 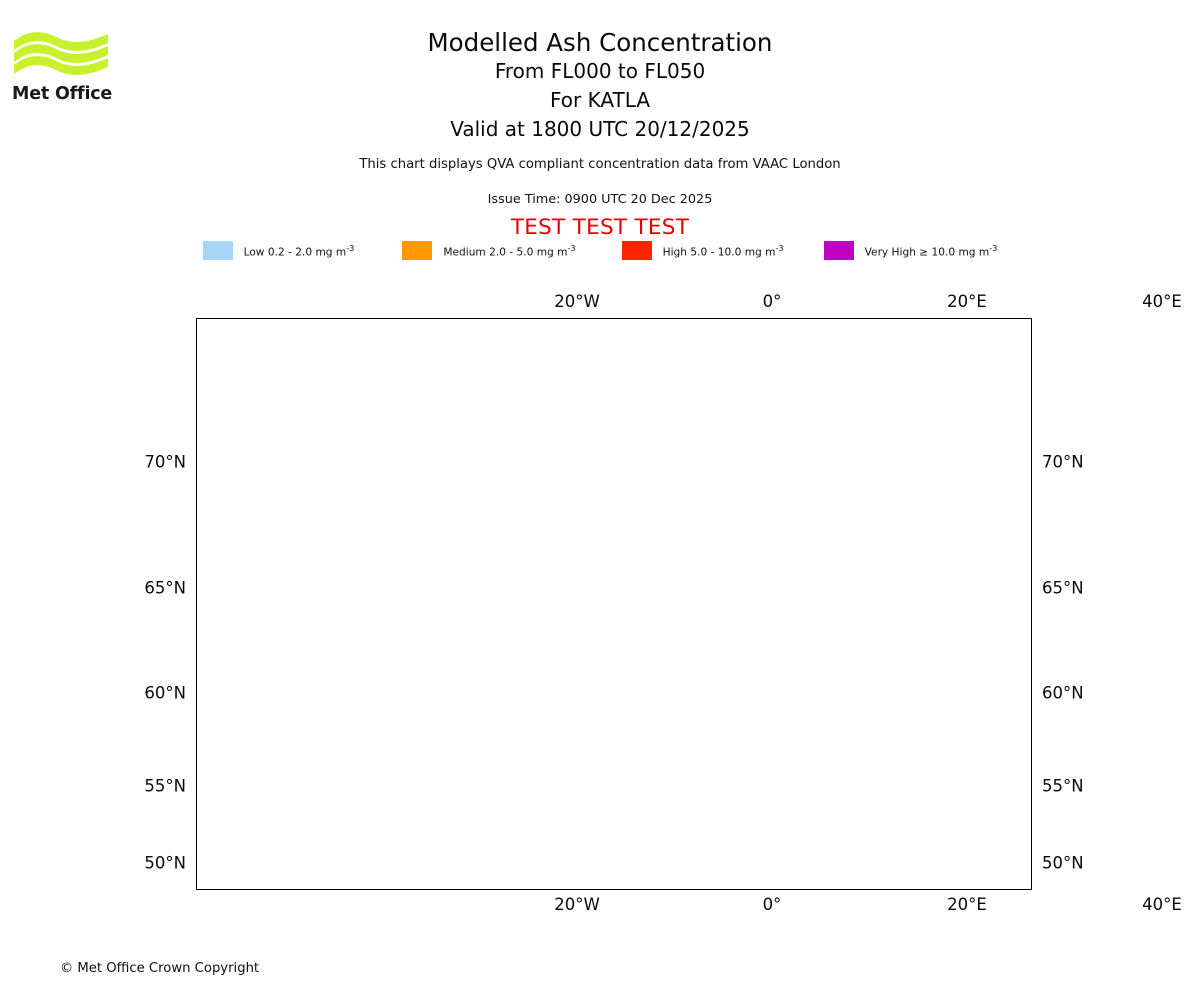 I want to click on issue-time-note: Issue Time: 0900 UTC 20 Dec 2025, so click(x=600, y=199).